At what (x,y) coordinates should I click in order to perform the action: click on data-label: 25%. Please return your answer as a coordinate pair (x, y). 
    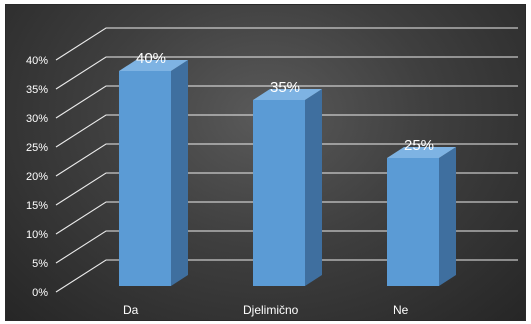
    Looking at the image, I should click on (419, 145).